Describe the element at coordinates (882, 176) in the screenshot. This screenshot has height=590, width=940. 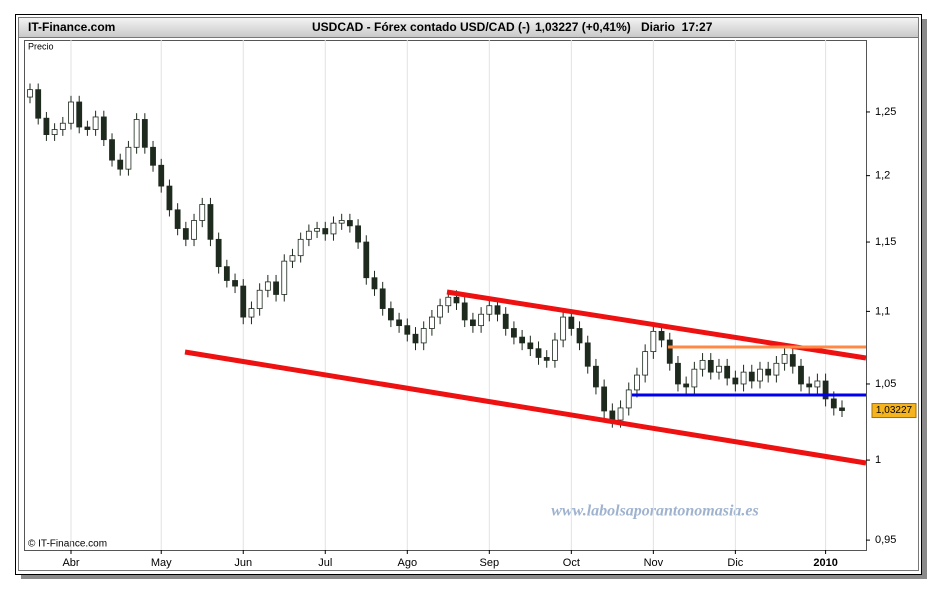
I see `y-tick-label: 1,2` at that location.